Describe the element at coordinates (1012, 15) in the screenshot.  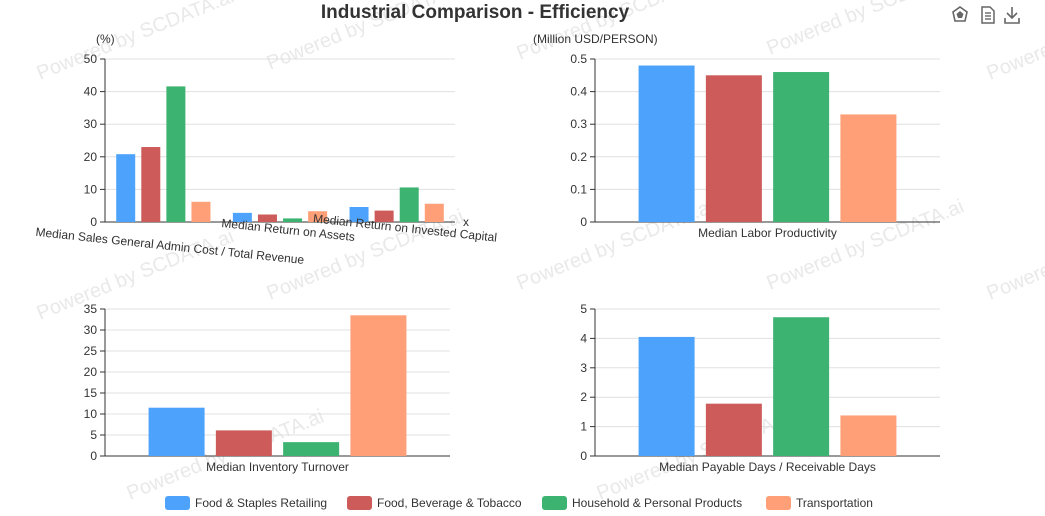
I see `download-icon` at that location.